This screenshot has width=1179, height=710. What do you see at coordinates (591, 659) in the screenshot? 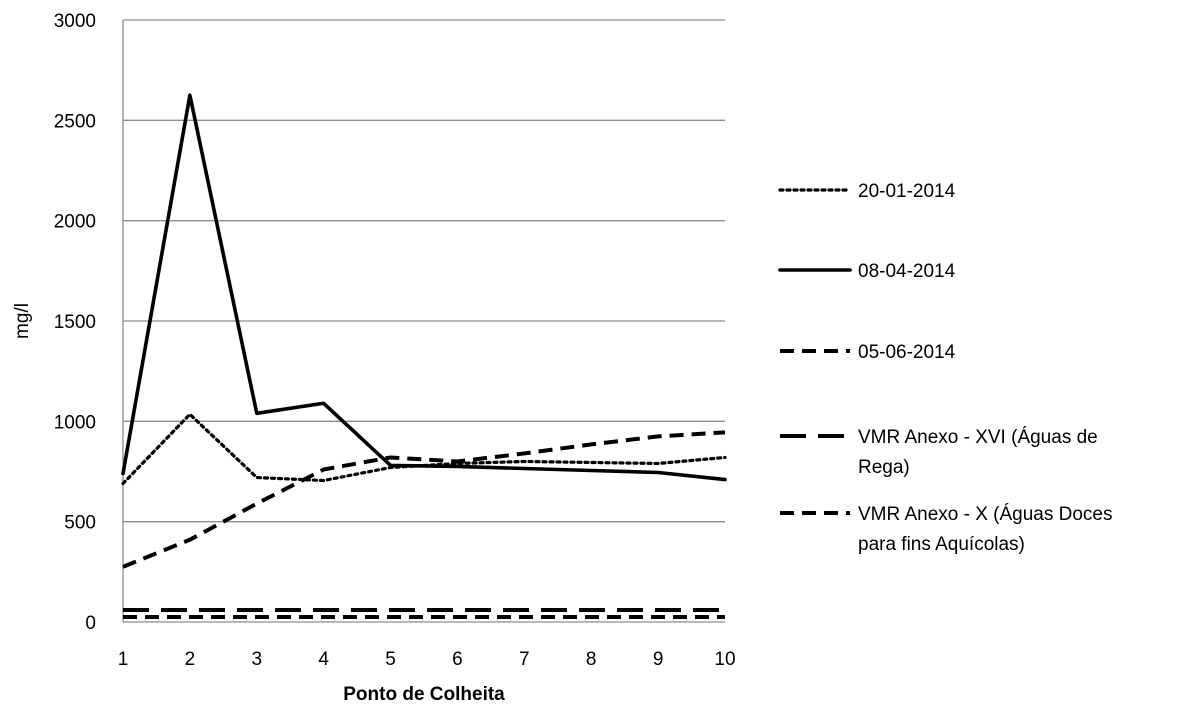
I see `x-tick-label: 8` at bounding box center [591, 659].